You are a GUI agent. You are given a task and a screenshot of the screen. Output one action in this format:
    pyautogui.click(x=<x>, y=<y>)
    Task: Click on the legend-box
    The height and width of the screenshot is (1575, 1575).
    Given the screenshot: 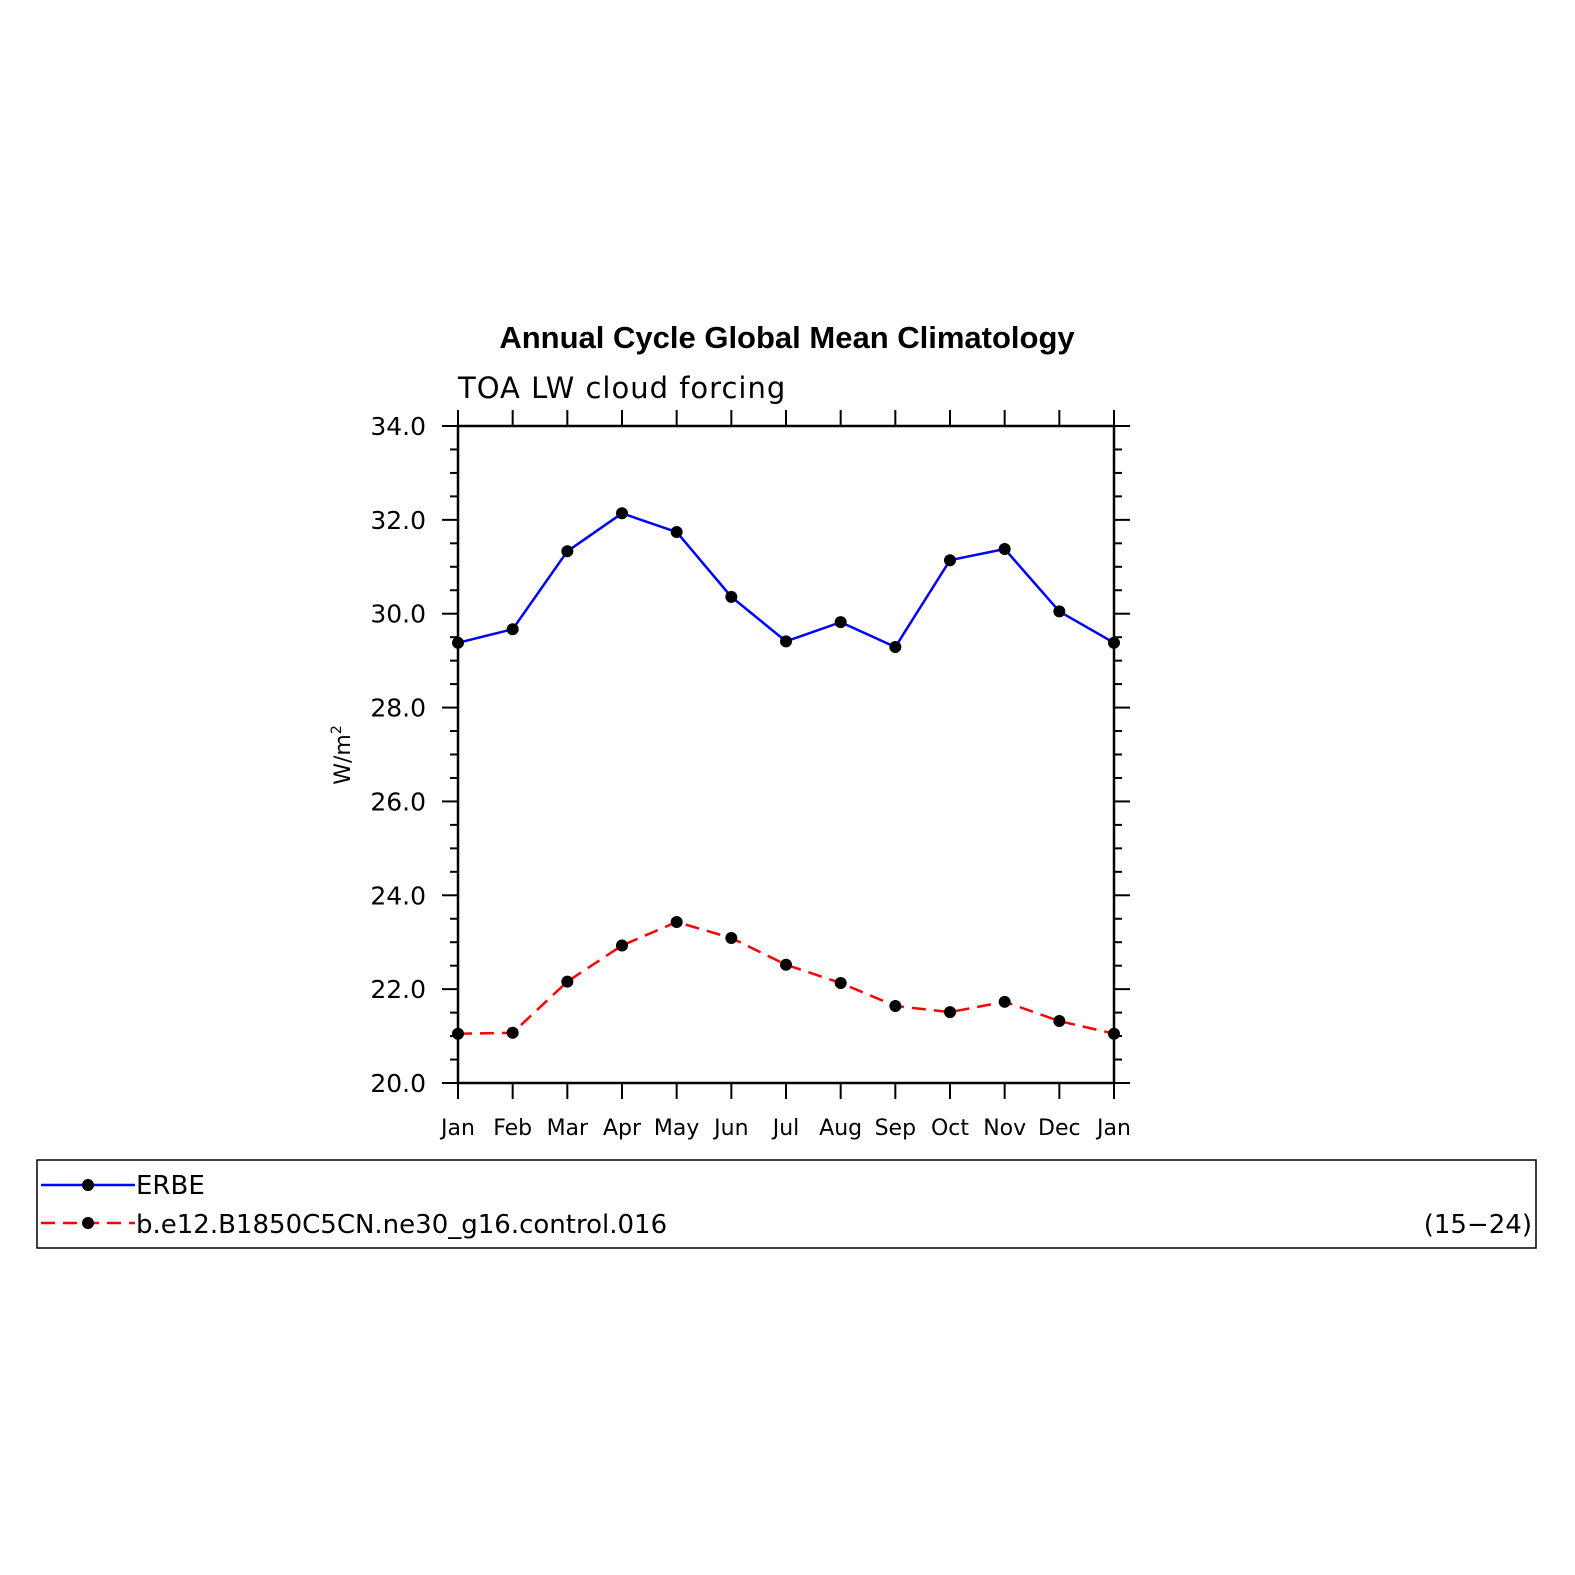 What is the action you would take?
    pyautogui.click(x=786, y=1204)
    